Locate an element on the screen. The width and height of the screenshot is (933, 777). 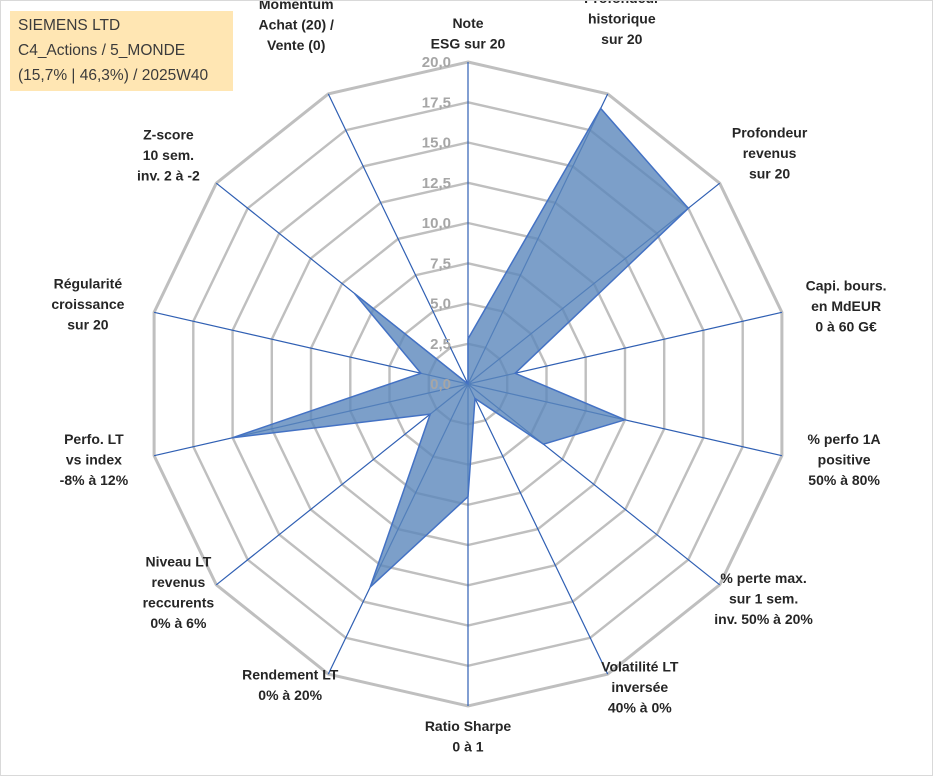
axis-label-line: reccurents is located at coordinates (179, 603).